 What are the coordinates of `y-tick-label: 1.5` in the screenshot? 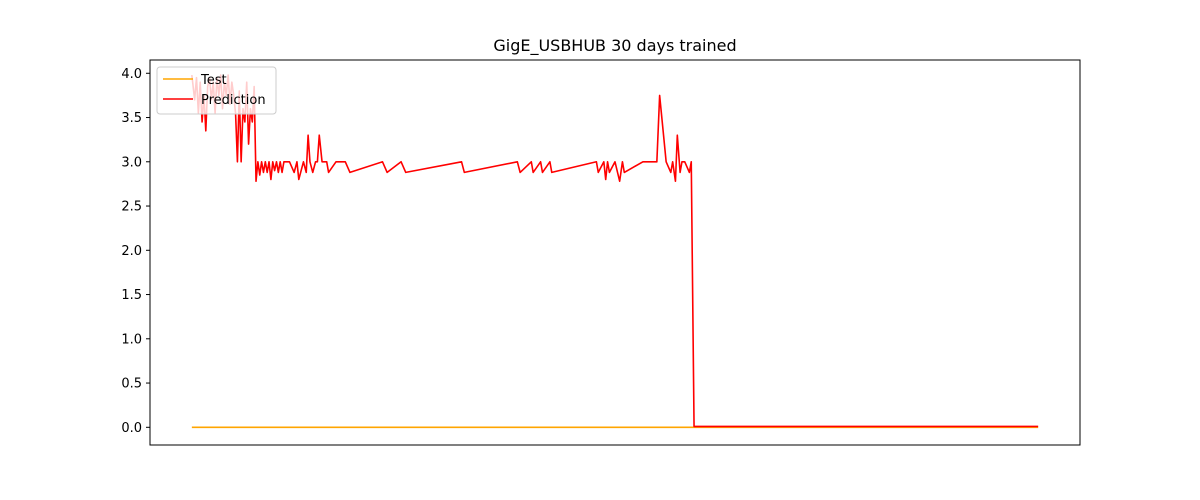 It's located at (131, 295).